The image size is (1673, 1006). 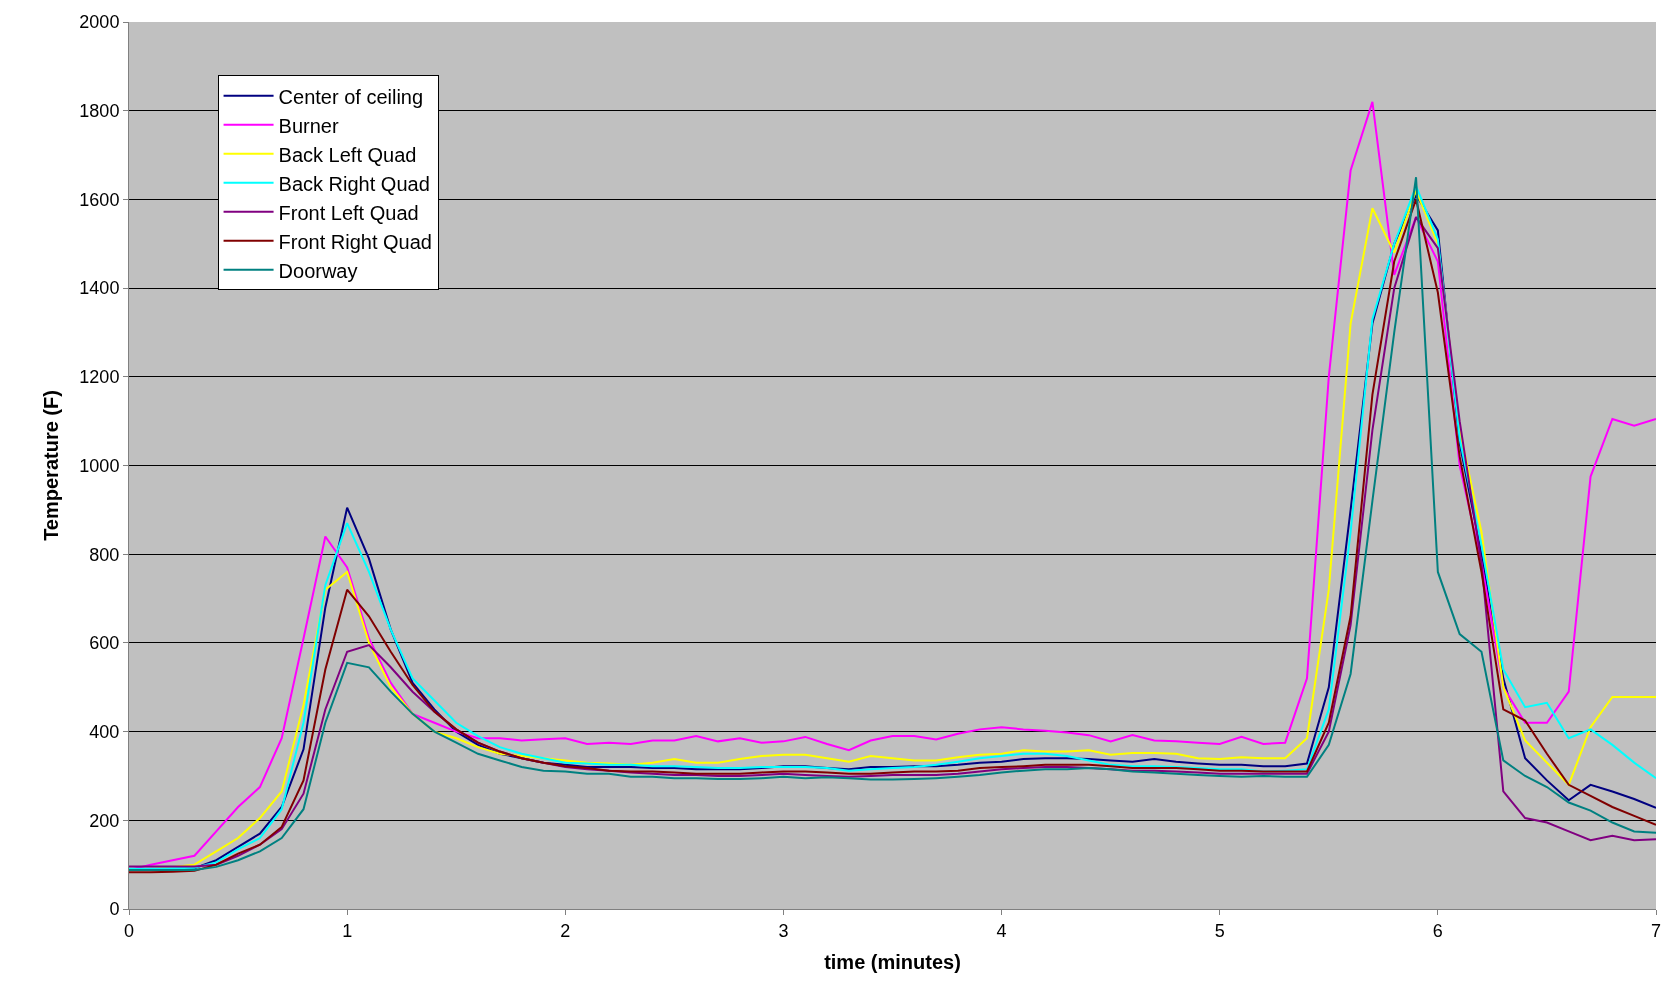 I want to click on y-axis-title: Temperature (F), so click(x=50, y=465).